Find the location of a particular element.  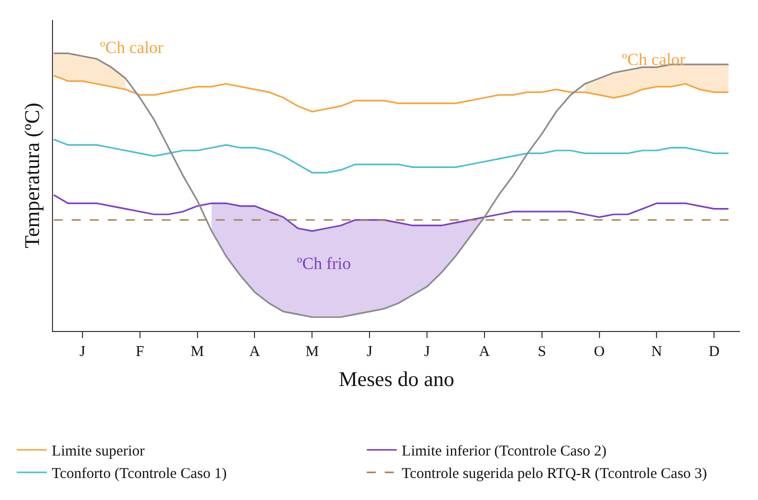

legend-label: Tconforto (Tcontrole Caso 1) is located at coordinates (139, 474).